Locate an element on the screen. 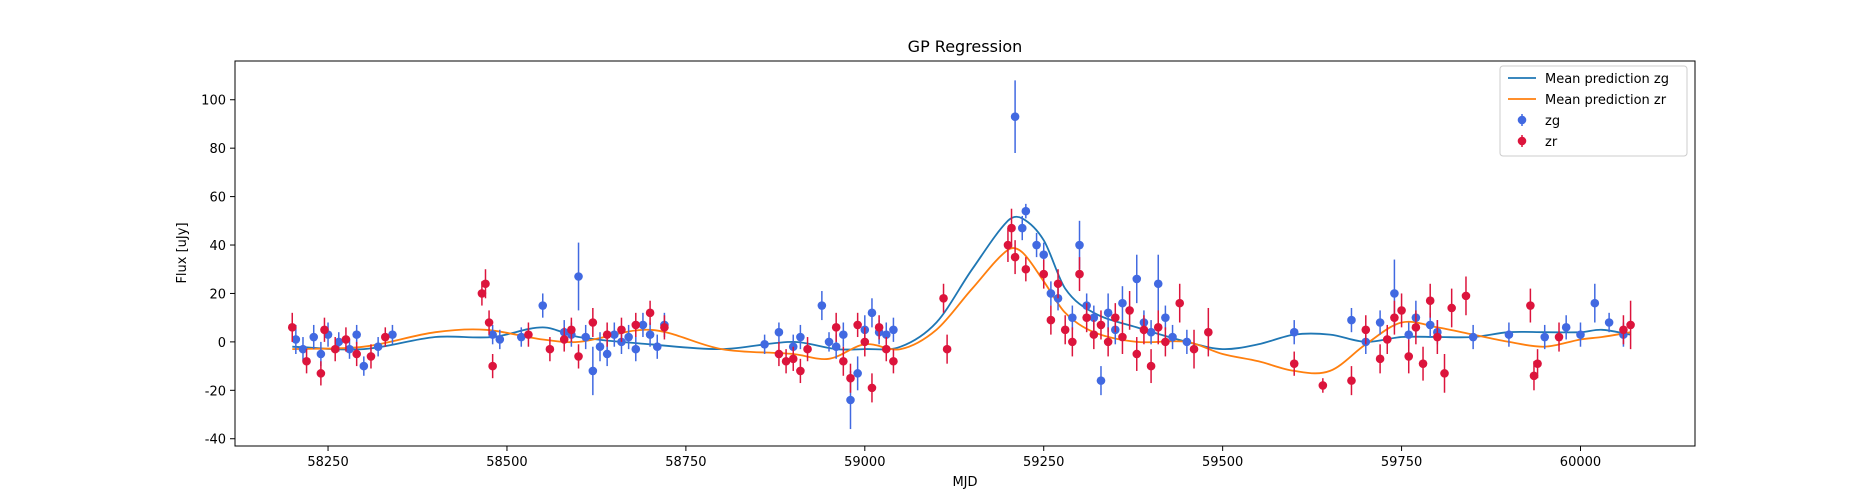  x-tick-label: 58250 is located at coordinates (327, 462).